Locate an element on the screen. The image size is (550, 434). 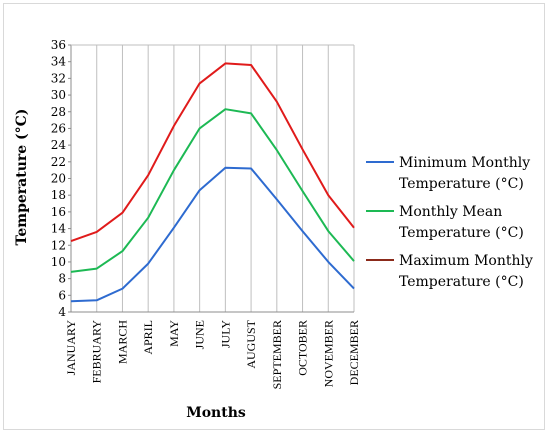
y-tick-label-18: 18 is located at coordinates (58, 195).